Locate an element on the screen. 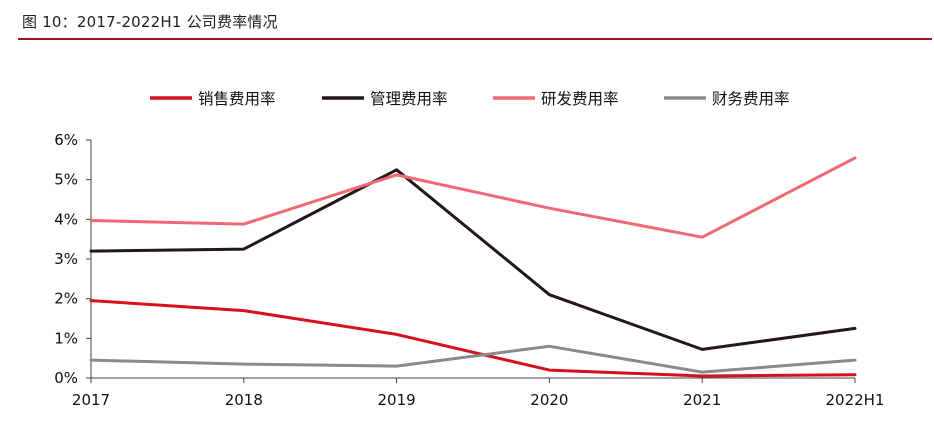  y-tick-label: 4% is located at coordinates (66, 219).